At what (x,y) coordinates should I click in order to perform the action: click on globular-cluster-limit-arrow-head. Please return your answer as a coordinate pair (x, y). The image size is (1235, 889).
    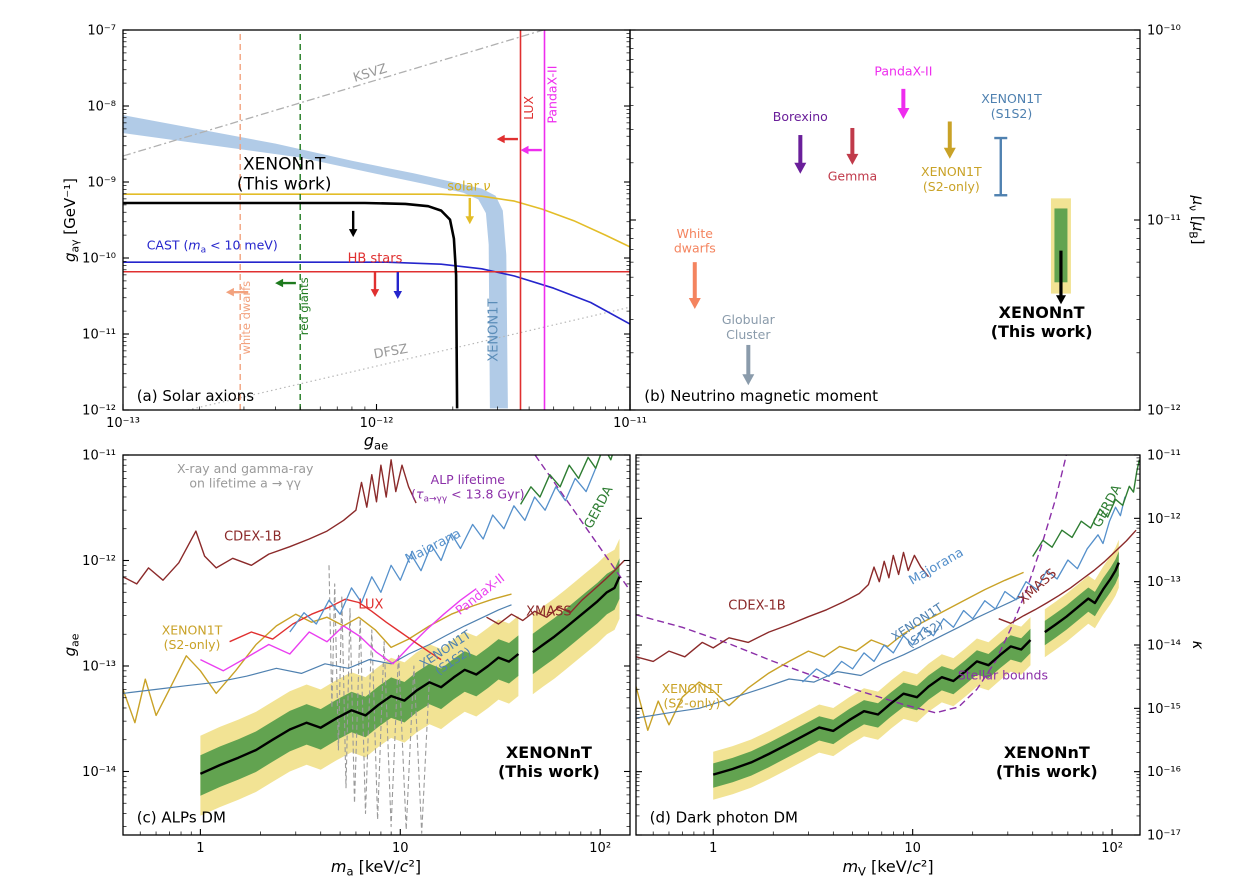
    Looking at the image, I should click on (748, 380).